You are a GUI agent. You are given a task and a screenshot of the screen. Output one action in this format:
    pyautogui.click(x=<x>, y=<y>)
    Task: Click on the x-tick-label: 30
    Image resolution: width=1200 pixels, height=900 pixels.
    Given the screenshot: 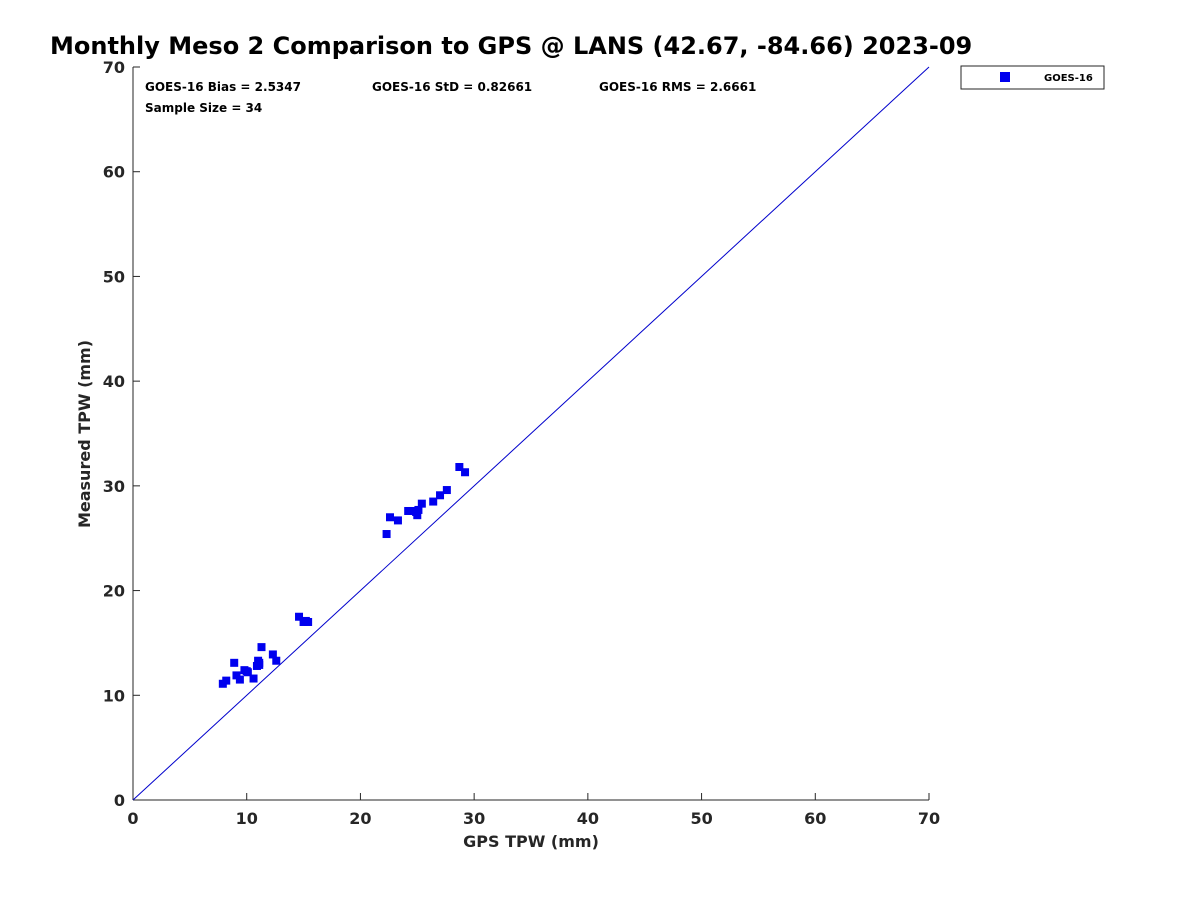 What is the action you would take?
    pyautogui.click(x=474, y=818)
    